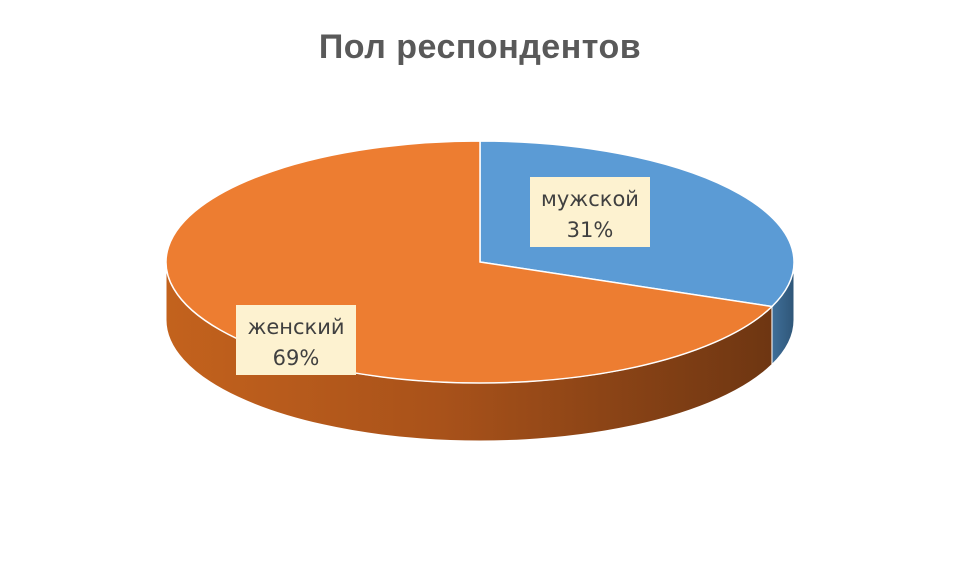 The height and width of the screenshot is (576, 960). I want to click on data-label-female: женский 69%, so click(296, 340).